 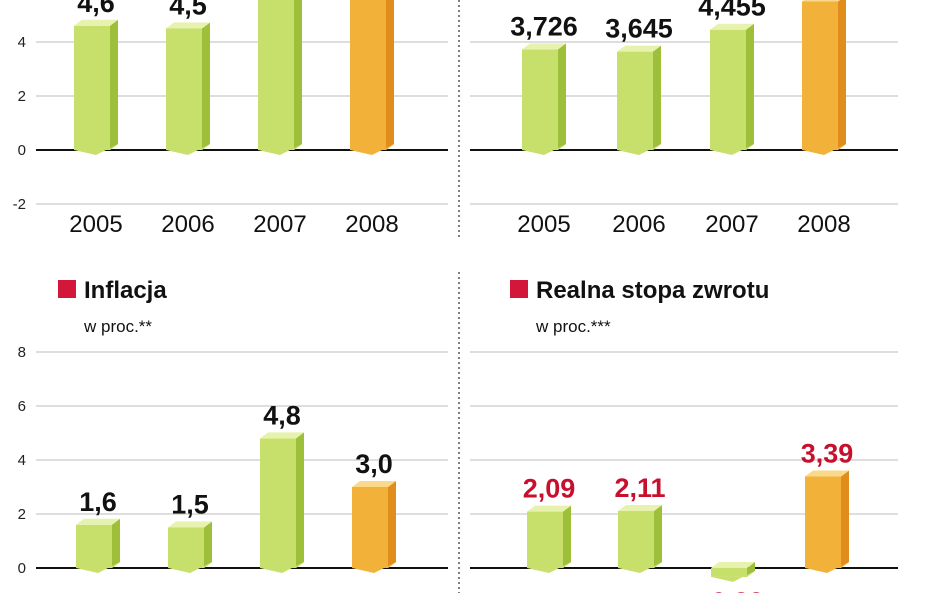 I want to click on data-label: 4,455, so click(x=732, y=11).